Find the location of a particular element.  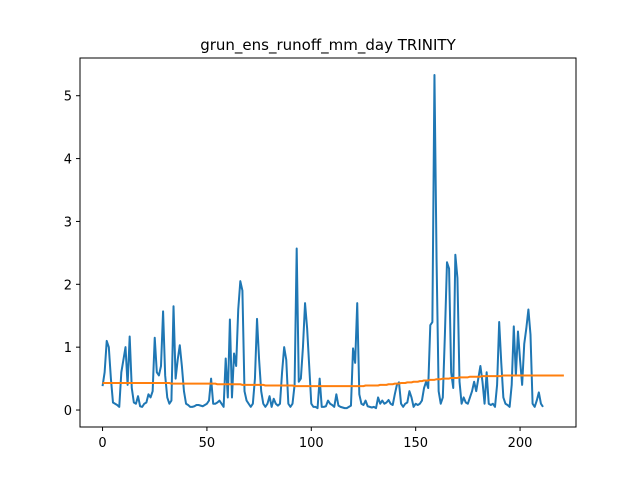

y-tick-label: 0 is located at coordinates (68, 411).